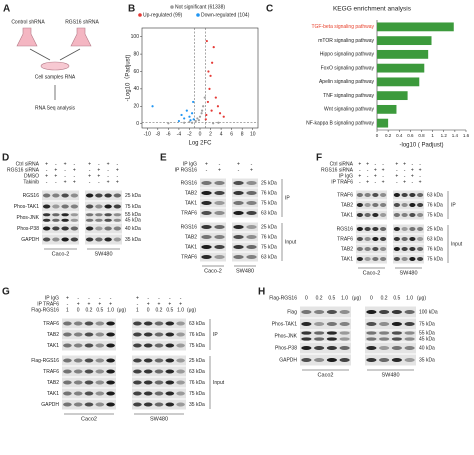 The image size is (474, 455). I want to click on blot-label: TAB2, so click(191, 193).